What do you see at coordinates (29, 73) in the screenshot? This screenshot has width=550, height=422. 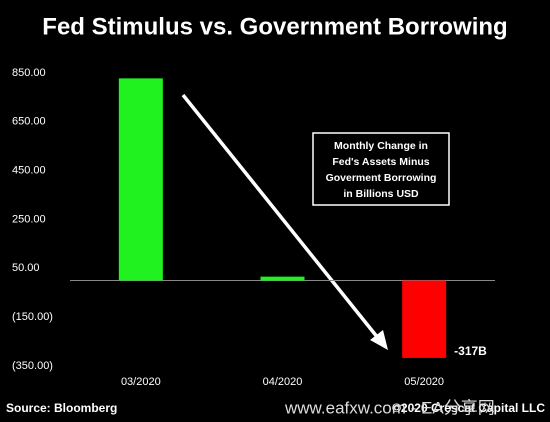 I see `y-tick-label: 850.00` at bounding box center [29, 73].